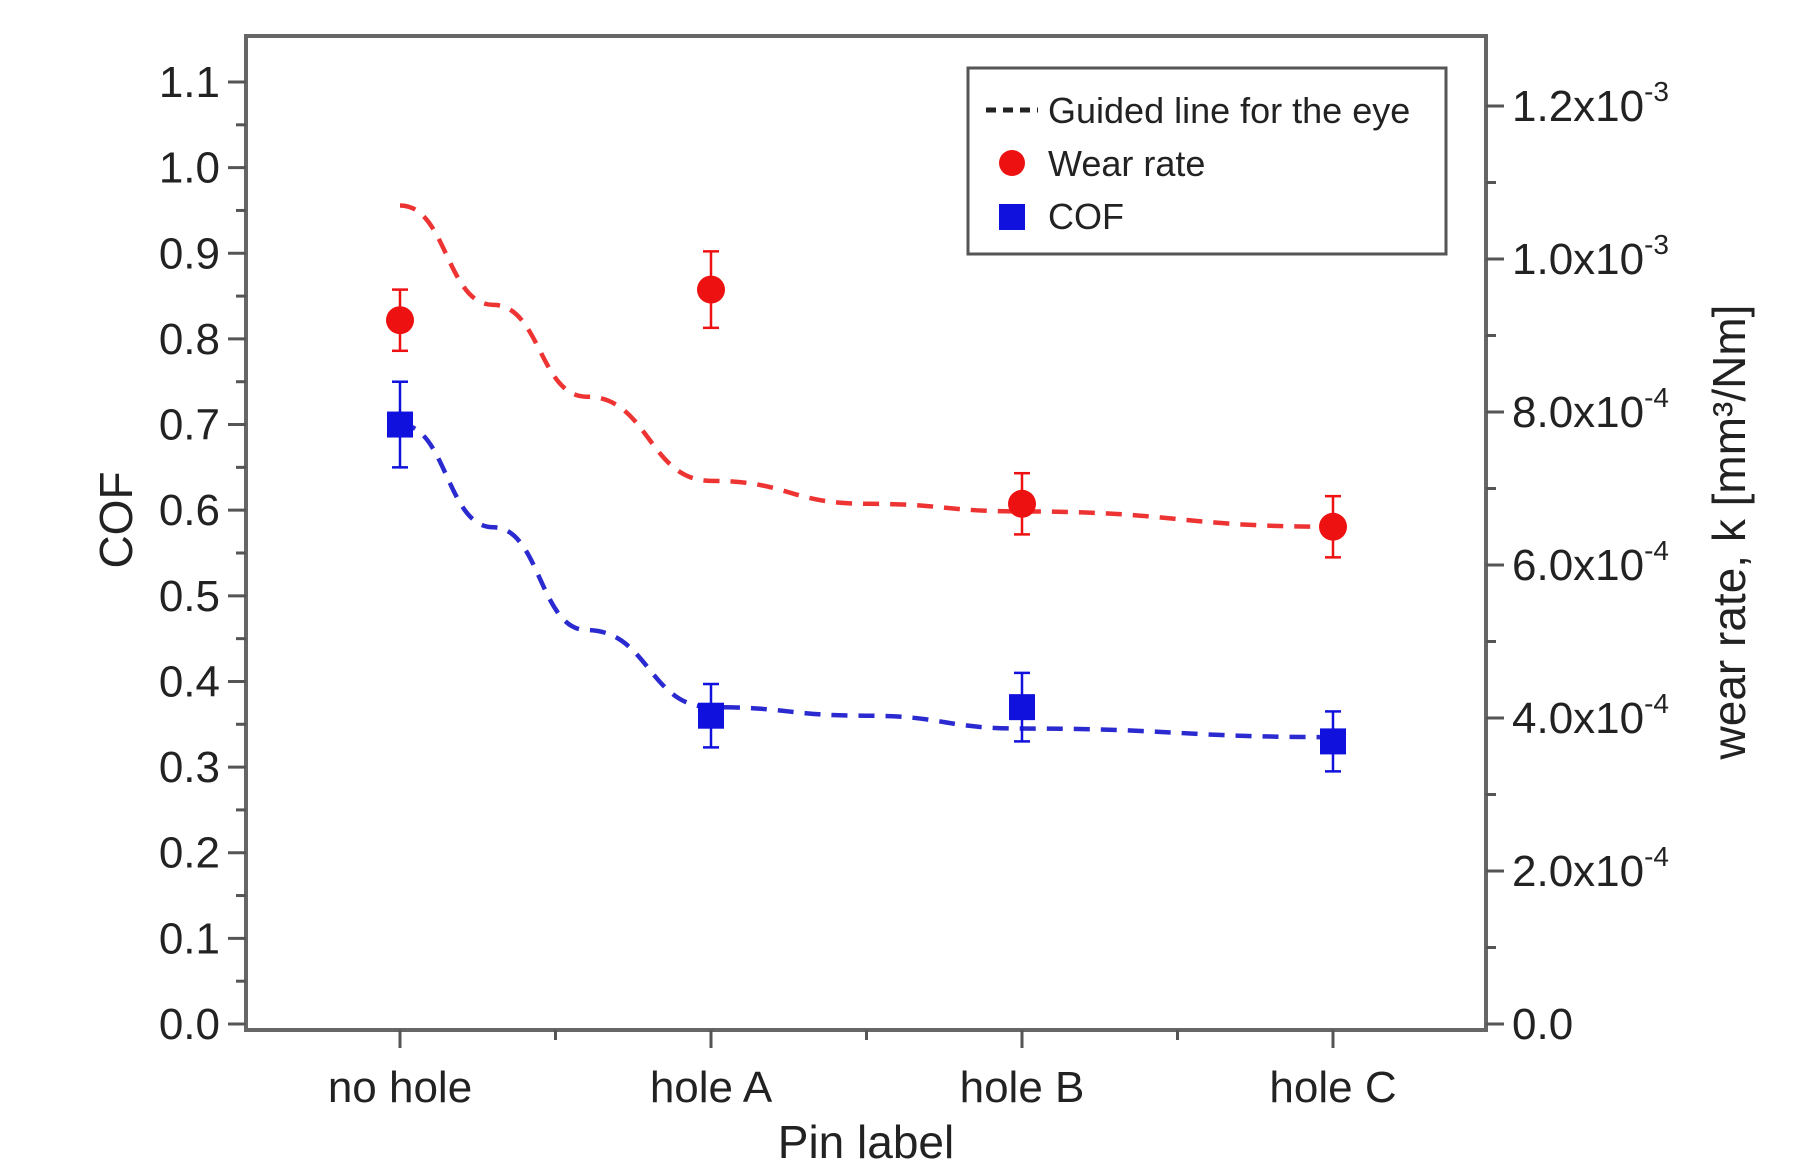  Describe the element at coordinates (1590, 409) in the screenshot. I see `right-tick-label: 8.0x10⁻⁴` at that location.